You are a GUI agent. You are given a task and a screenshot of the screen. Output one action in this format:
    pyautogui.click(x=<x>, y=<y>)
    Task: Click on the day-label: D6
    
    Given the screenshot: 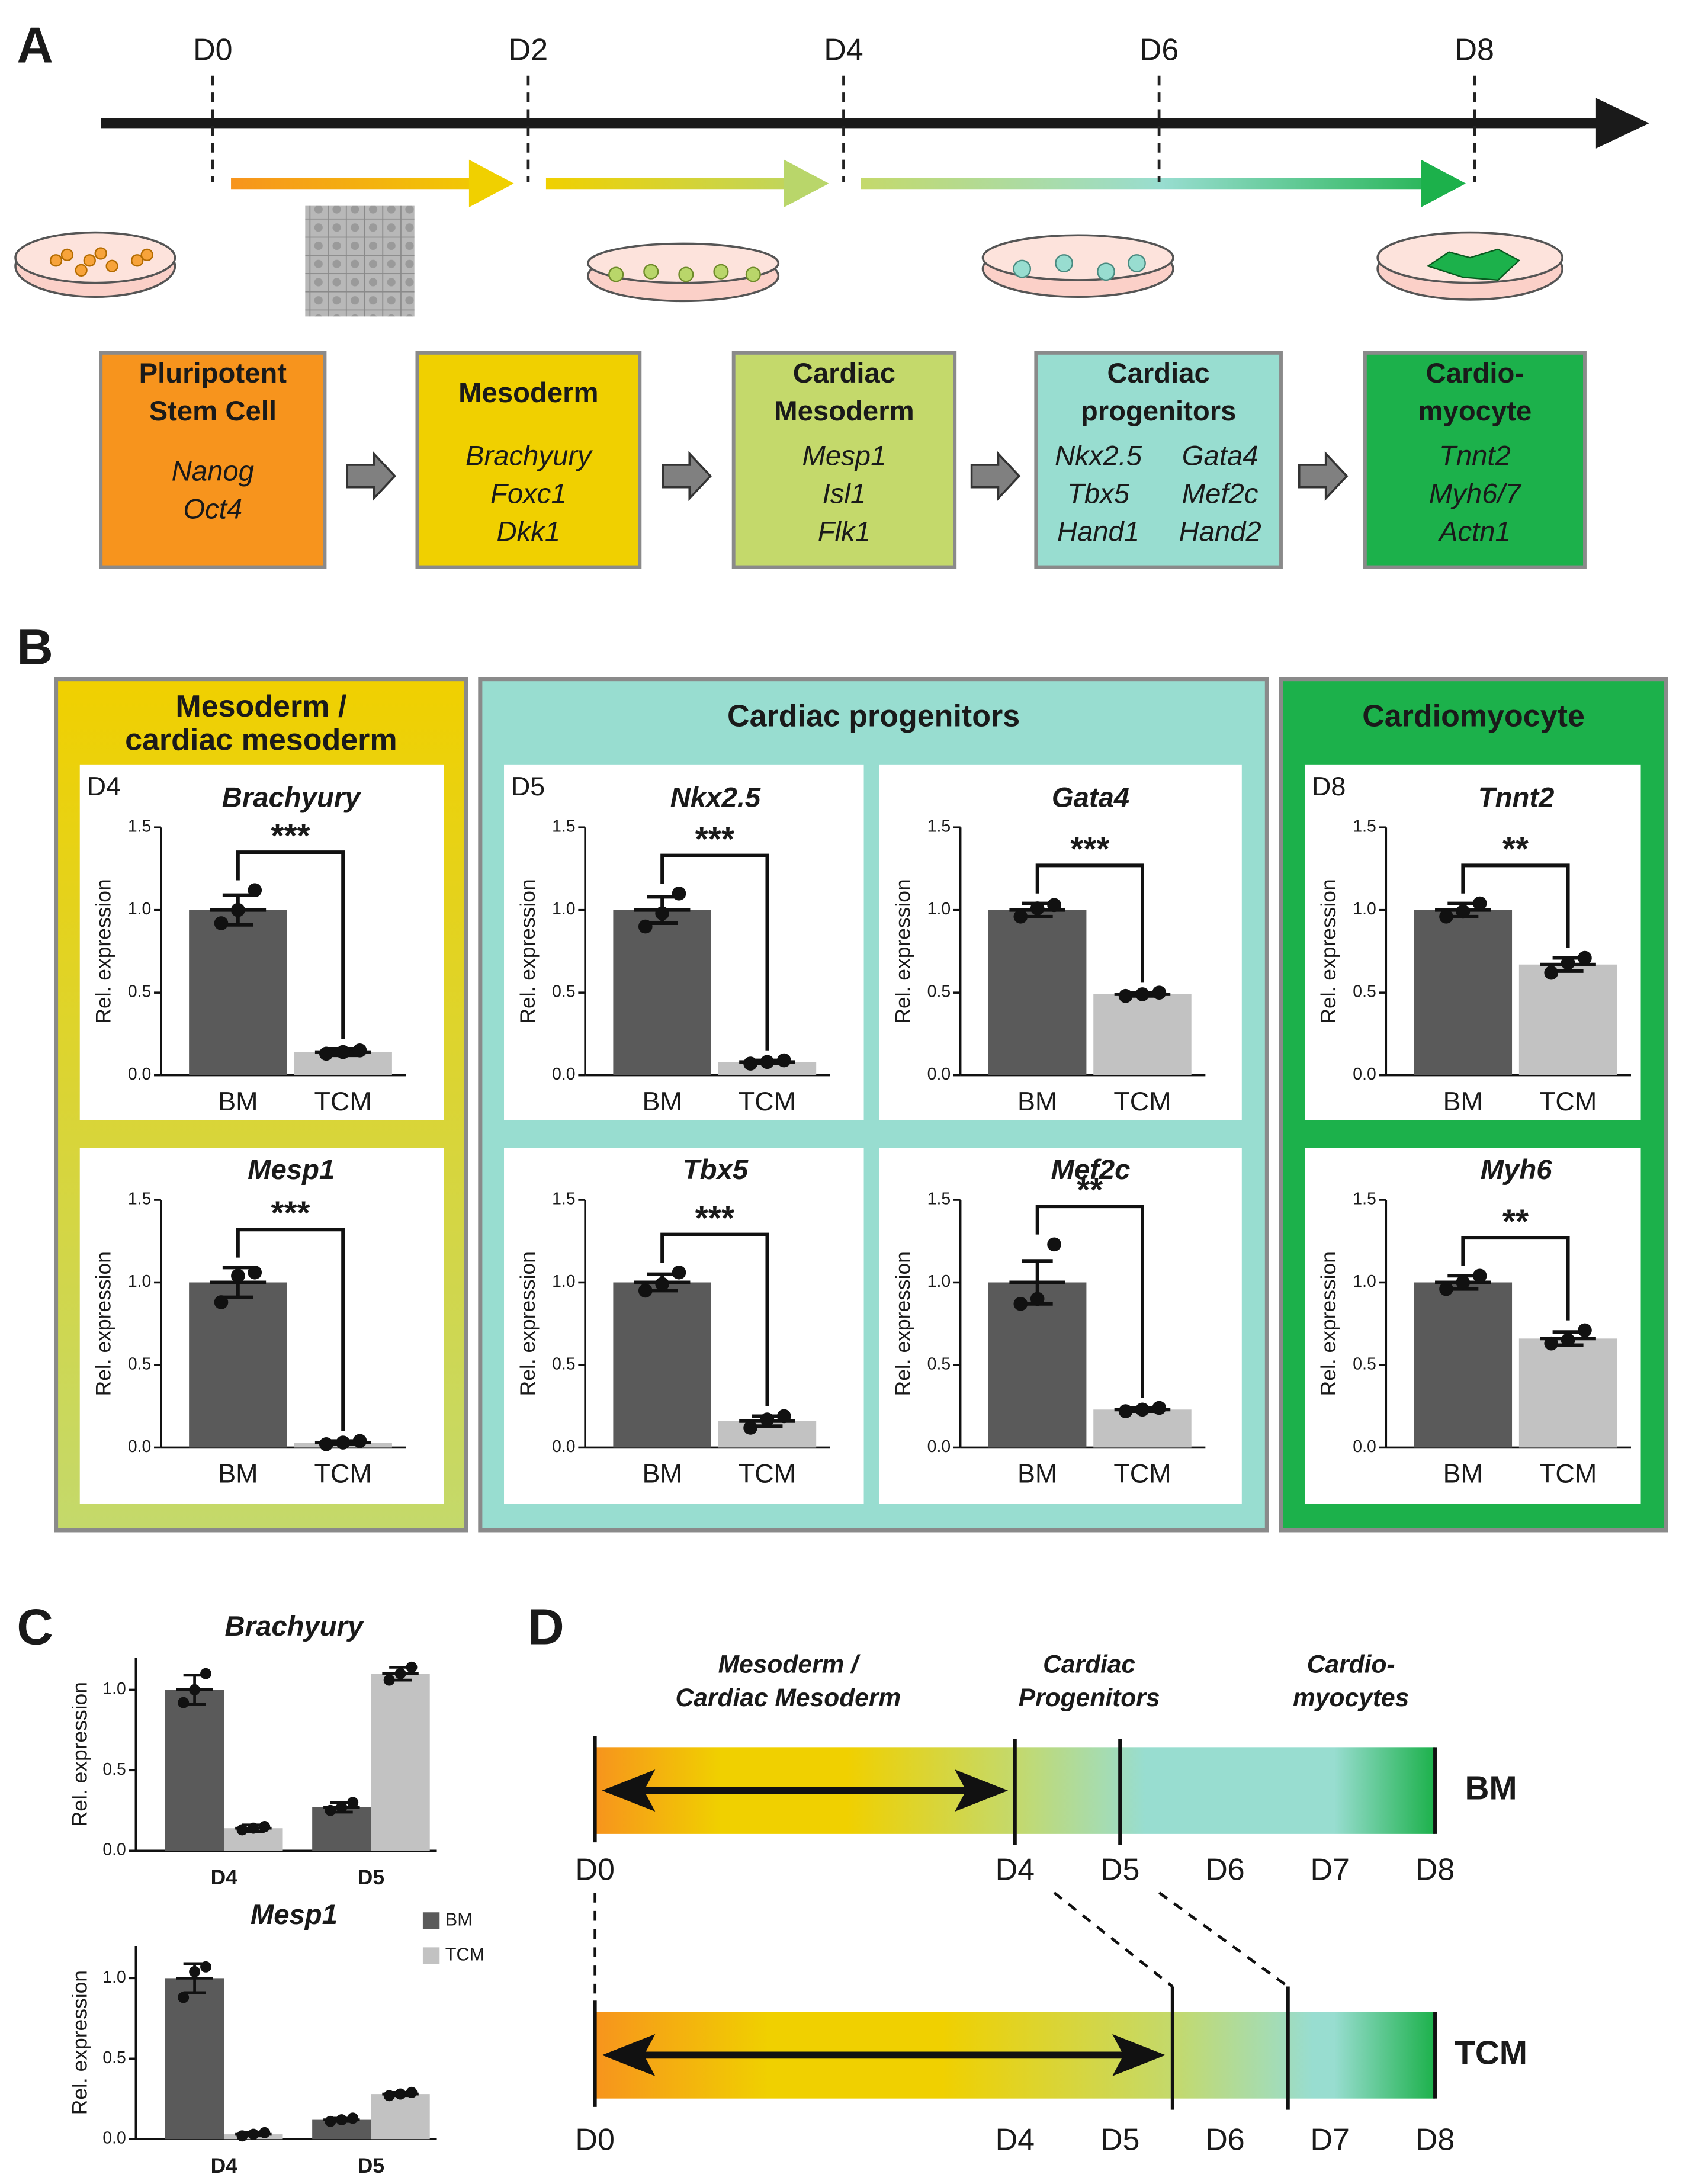 What is the action you would take?
    pyautogui.click(x=1159, y=50)
    